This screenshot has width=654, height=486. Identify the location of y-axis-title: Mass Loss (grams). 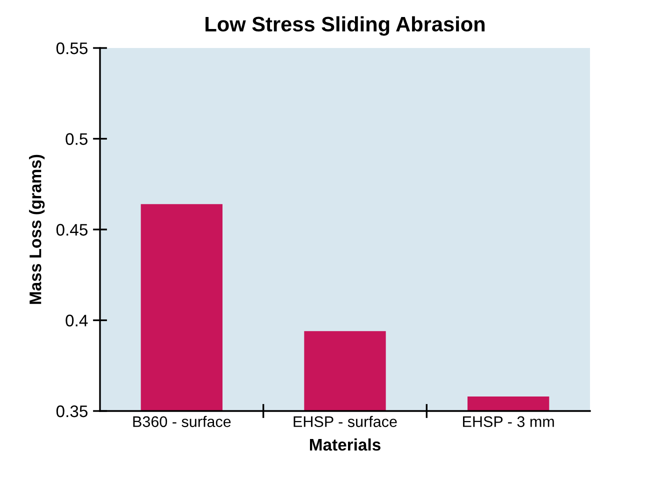
(37, 229).